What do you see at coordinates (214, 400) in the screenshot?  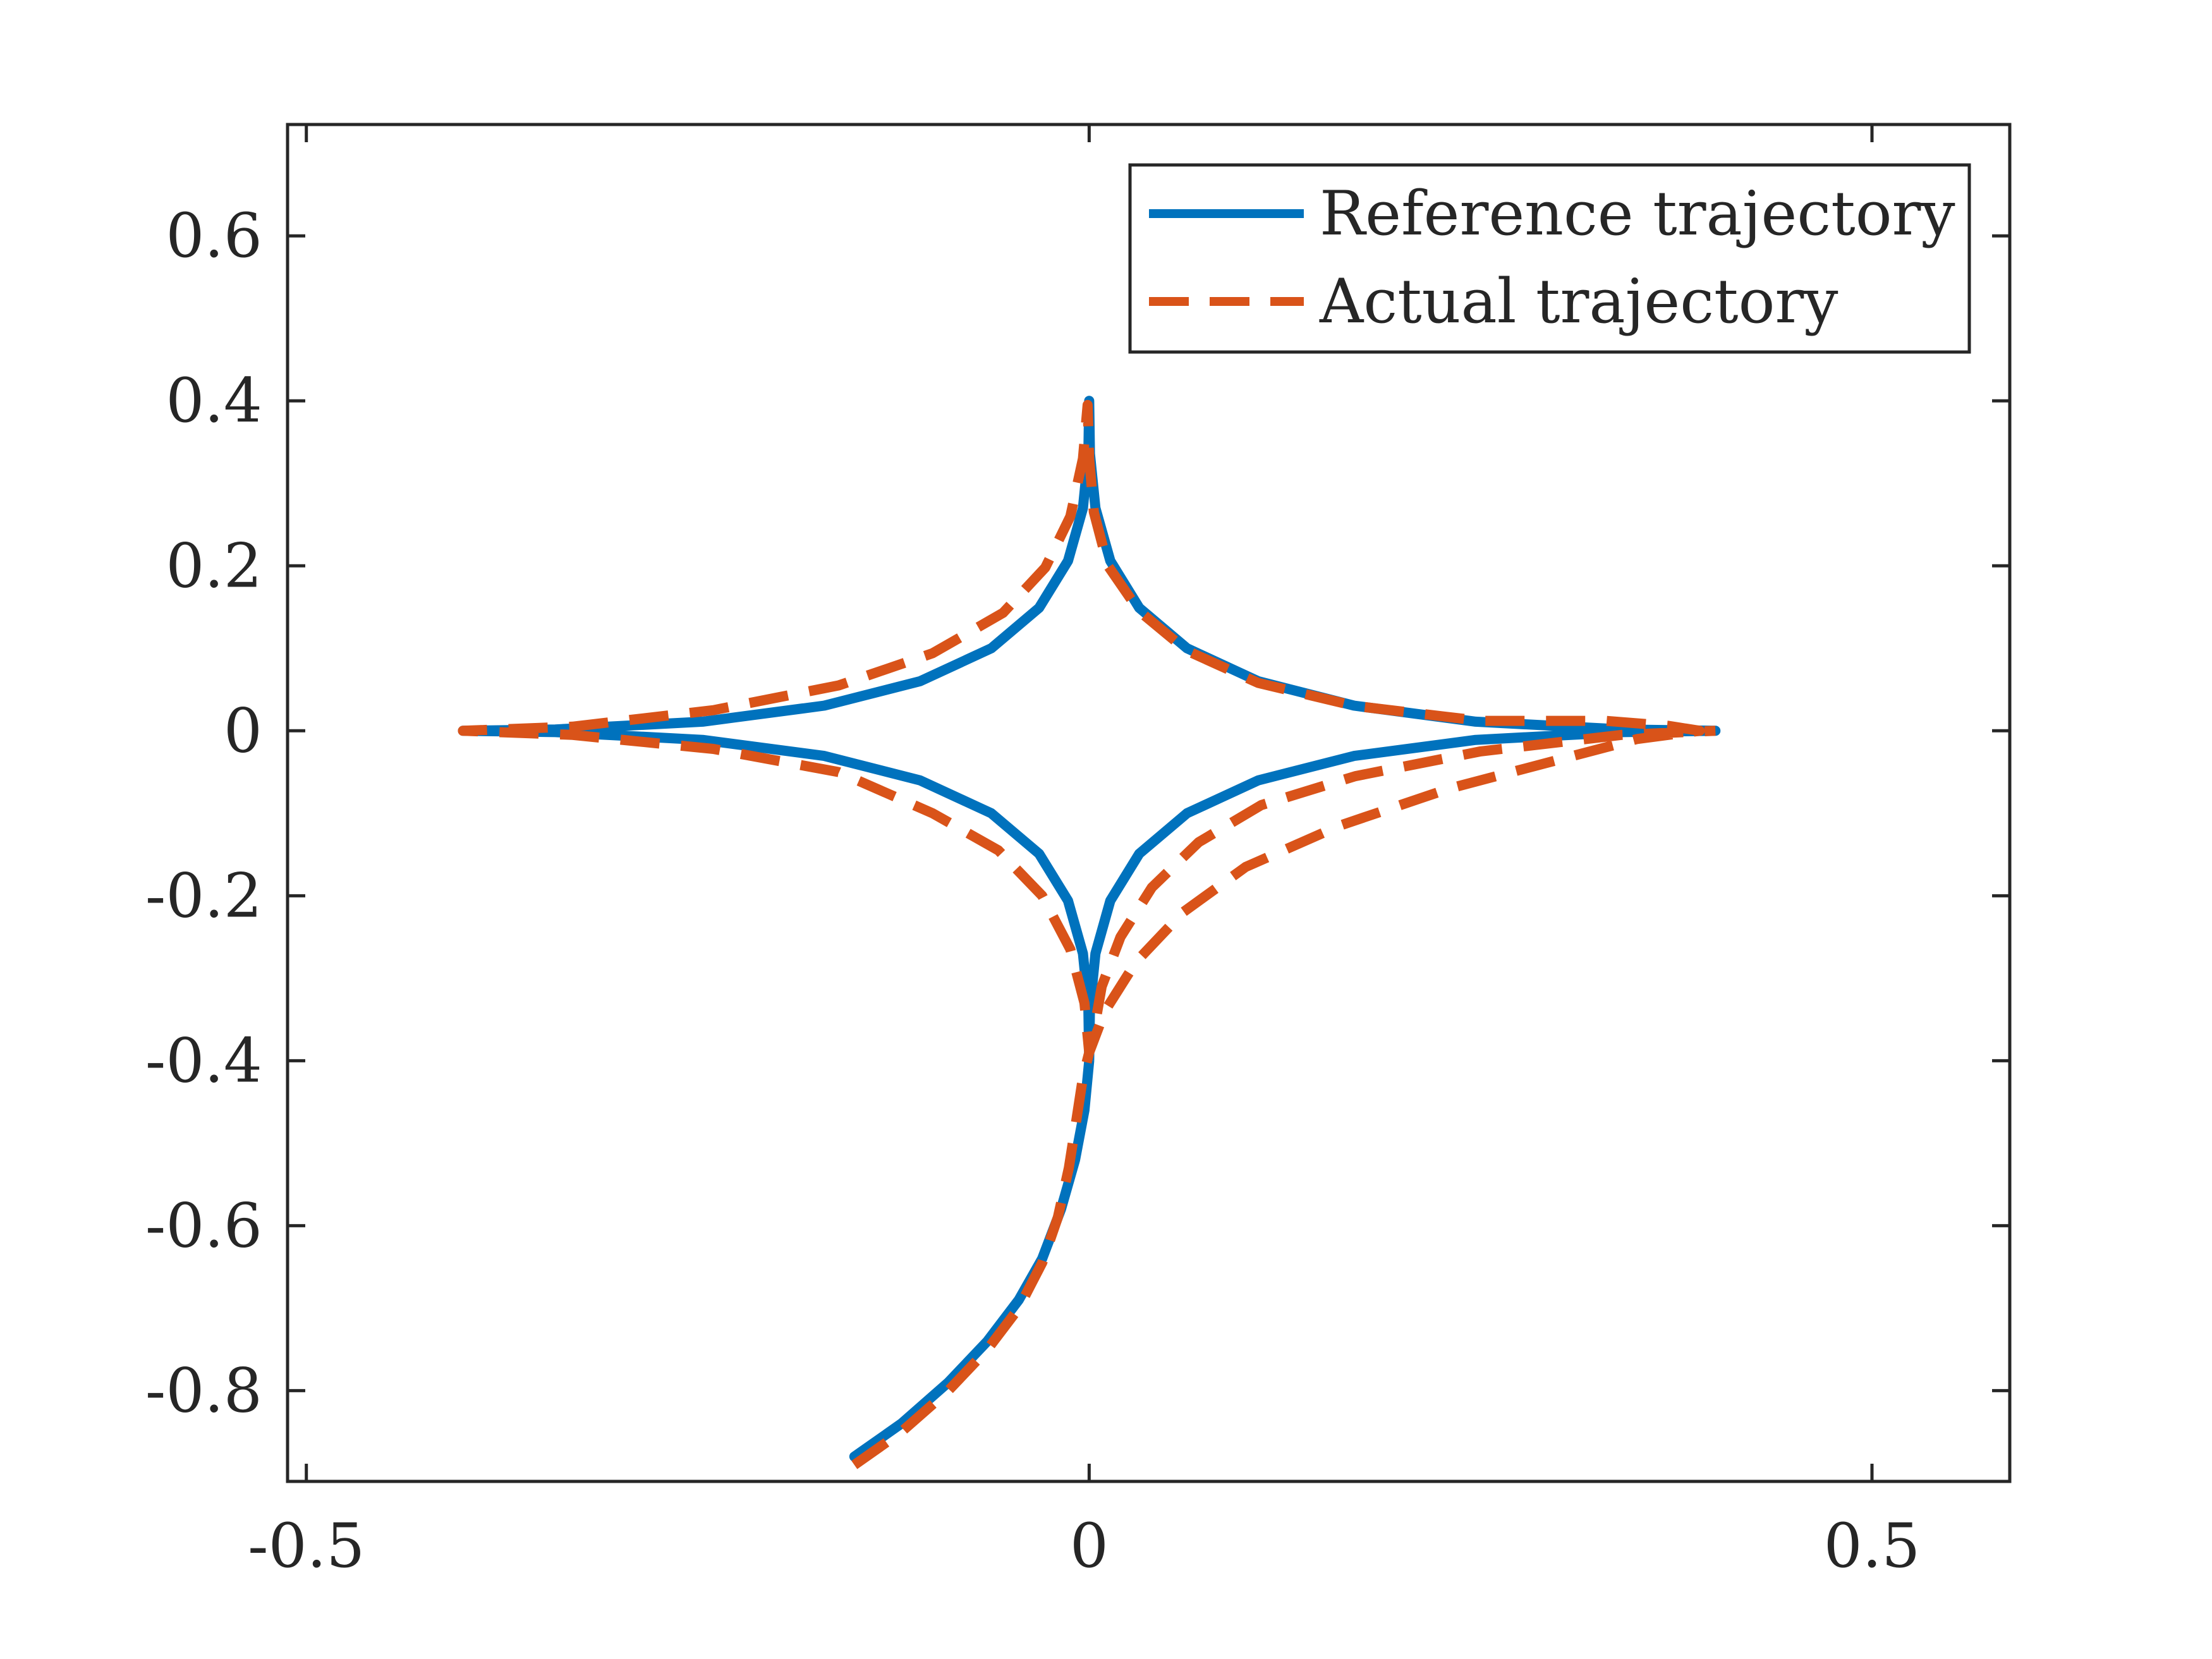 I see `y-tick-label: 0.4` at bounding box center [214, 400].